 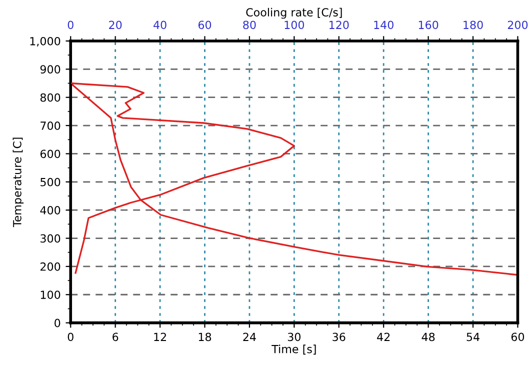 What do you see at coordinates (50, 126) in the screenshot?
I see `y-tick-label: 700` at bounding box center [50, 126].